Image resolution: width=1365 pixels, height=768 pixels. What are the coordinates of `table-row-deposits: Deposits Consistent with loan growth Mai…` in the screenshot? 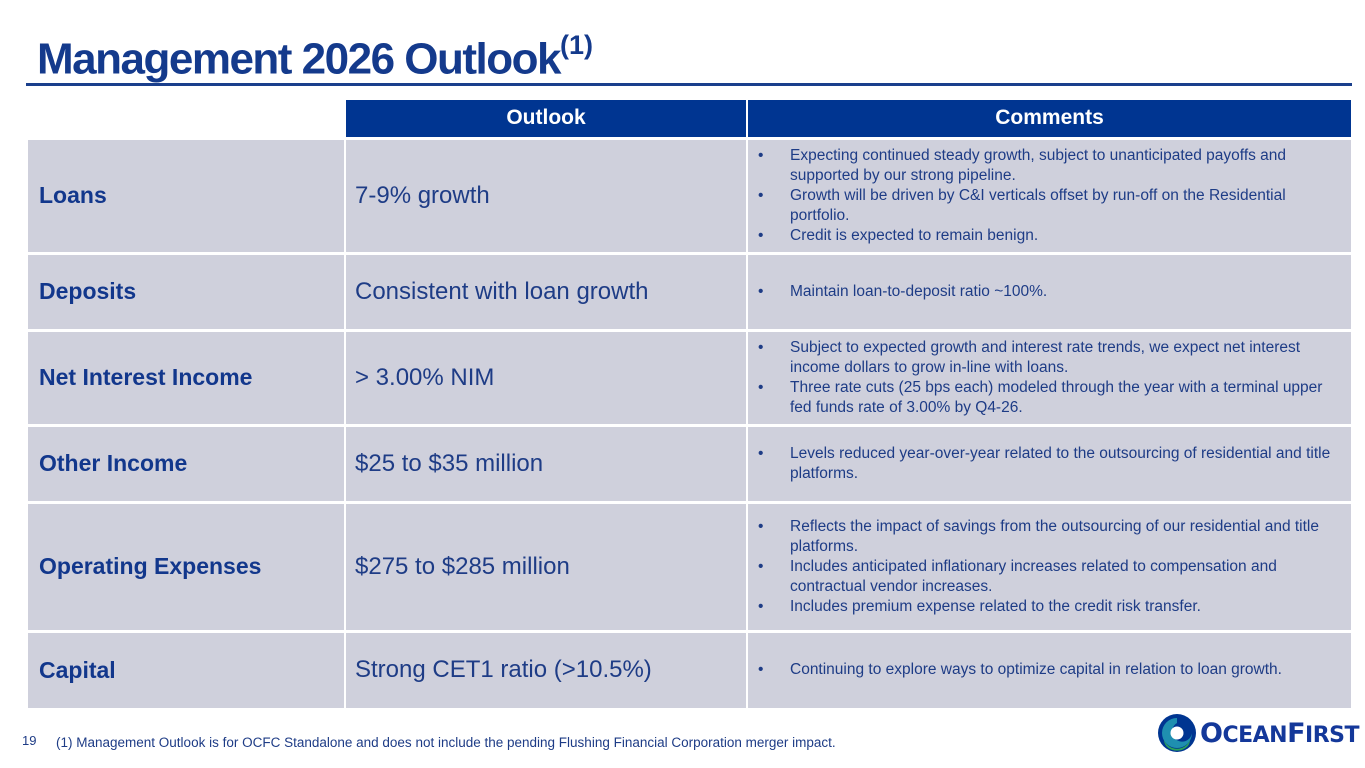 It's located at (689, 290).